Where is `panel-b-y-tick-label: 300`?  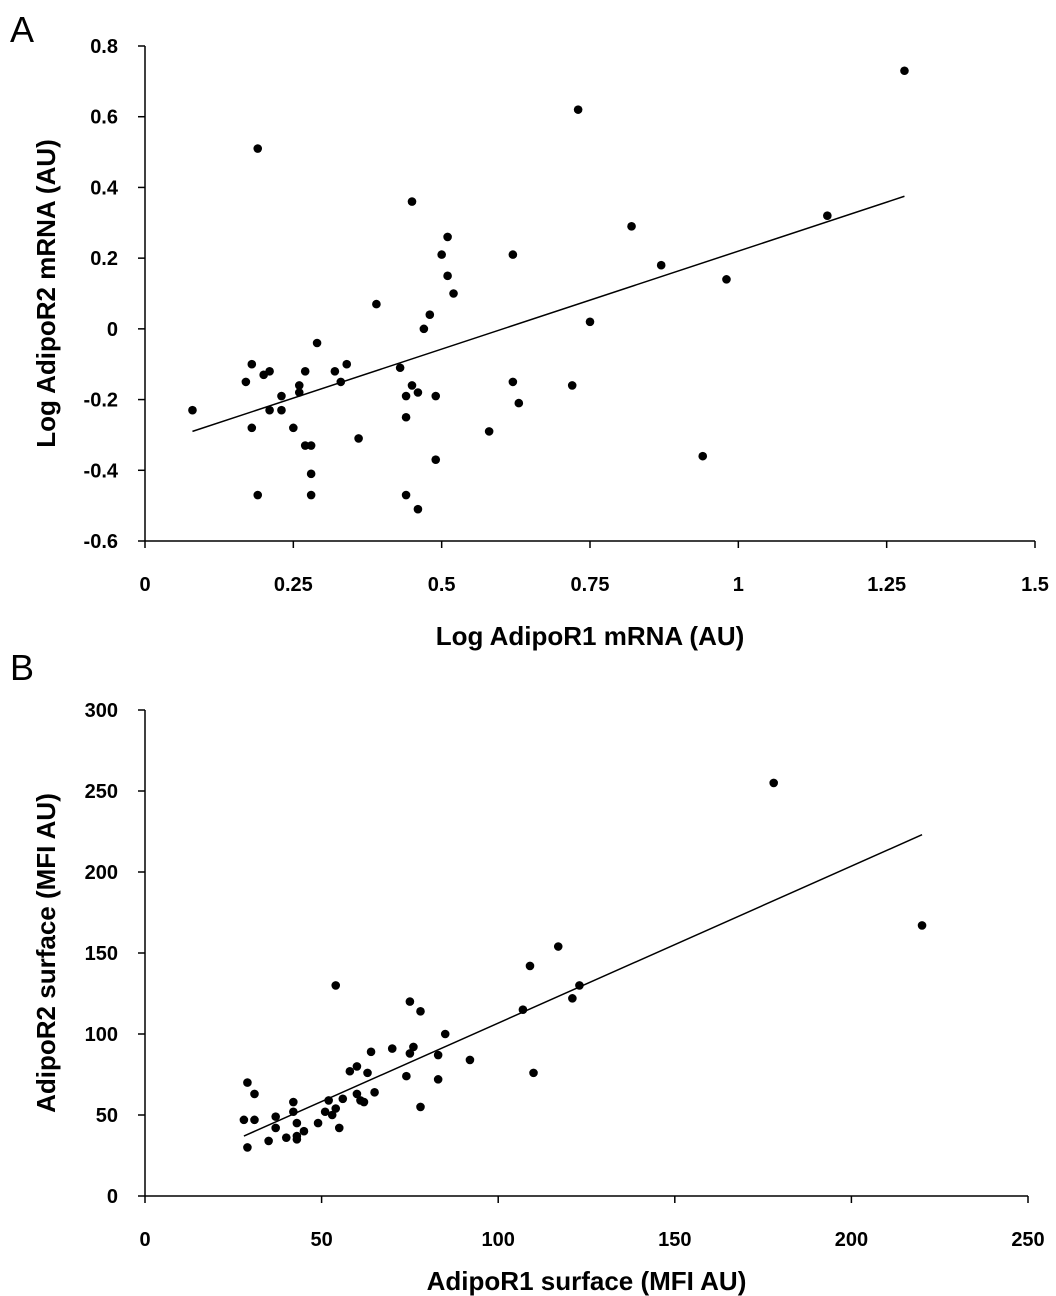 panel-b-y-tick-label: 300 is located at coordinates (101, 711).